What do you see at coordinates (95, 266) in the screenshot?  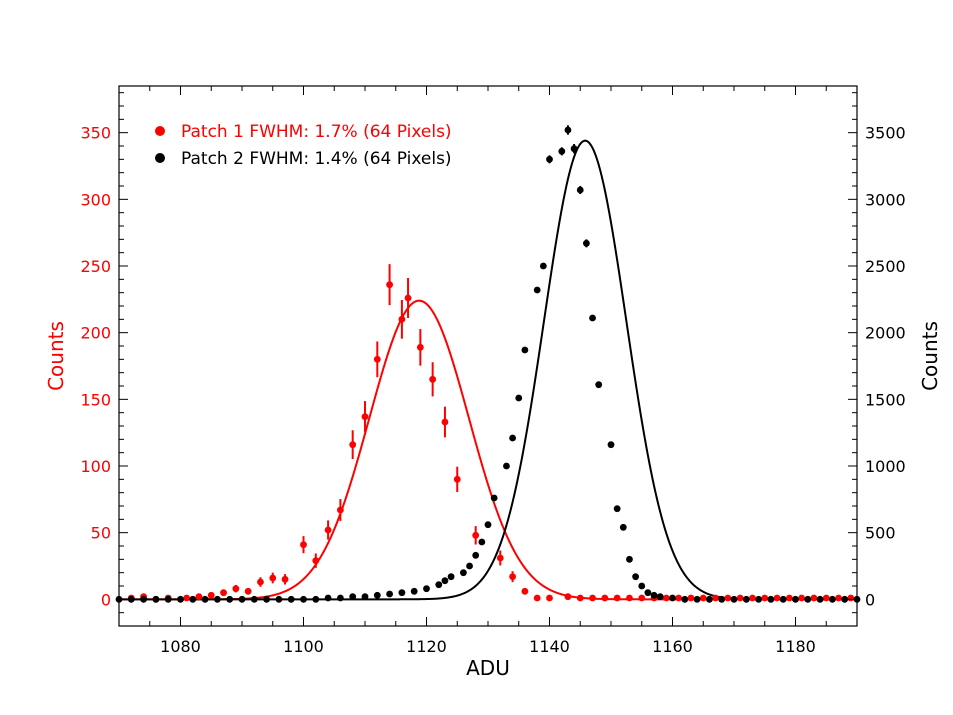 I see `y-left-tick-label: 250` at bounding box center [95, 266].